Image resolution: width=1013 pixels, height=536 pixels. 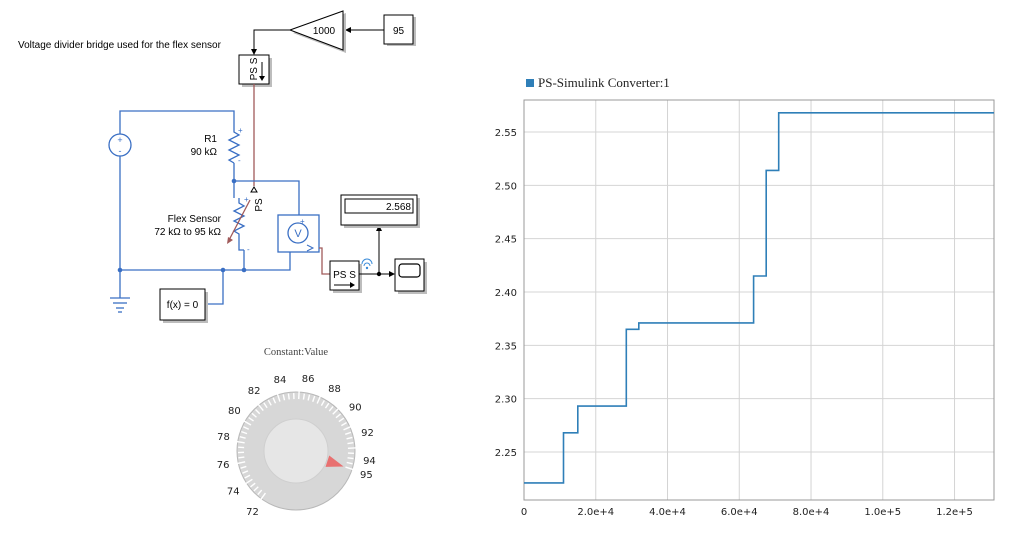 What do you see at coordinates (280, 380) in the screenshot?
I see `knob-scale-label: 84` at bounding box center [280, 380].